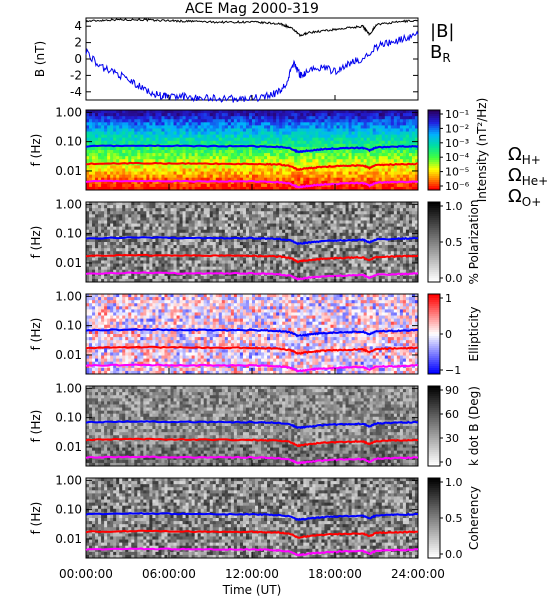 The width and height of the screenshot is (550, 600). Describe the element at coordinates (434, 183) in the screenshot. I see `colorbar-swatch` at that location.